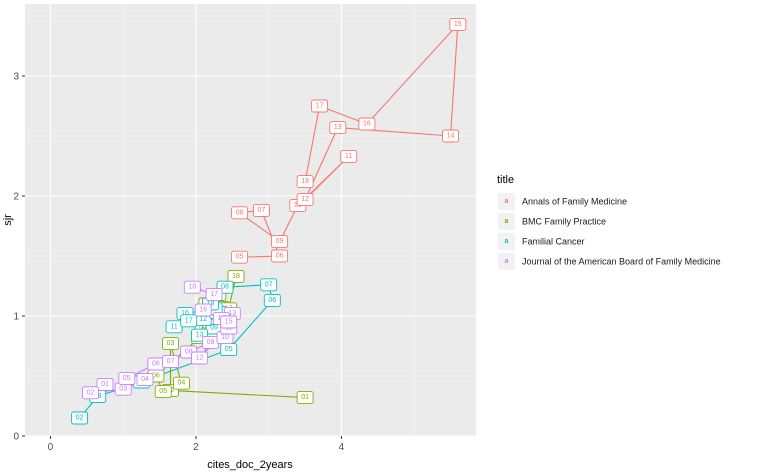 The height and width of the screenshot is (473, 770). Describe the element at coordinates (51, 447) in the screenshot. I see `x-tick-label: 0` at that location.